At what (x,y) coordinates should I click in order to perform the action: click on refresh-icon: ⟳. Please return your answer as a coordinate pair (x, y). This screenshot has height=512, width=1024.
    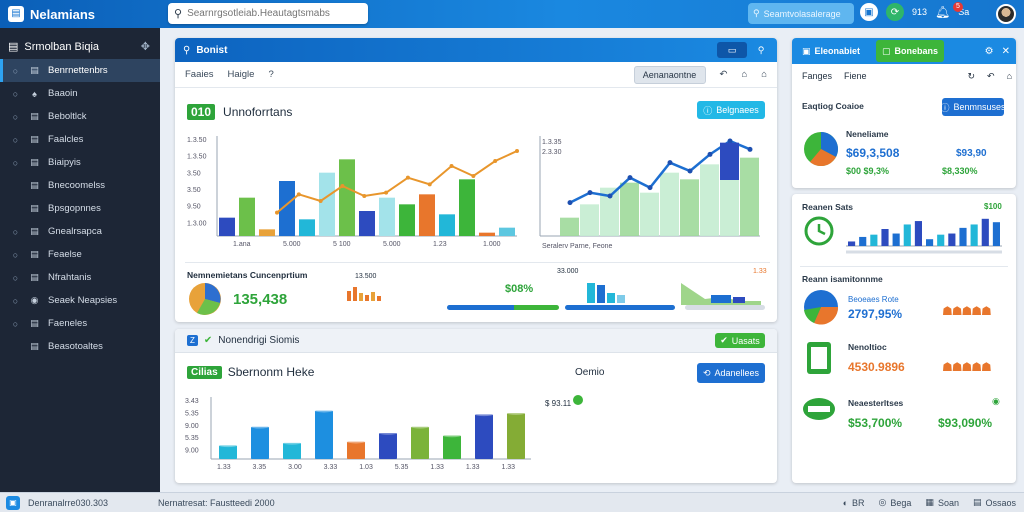
    Looking at the image, I should click on (895, 12).